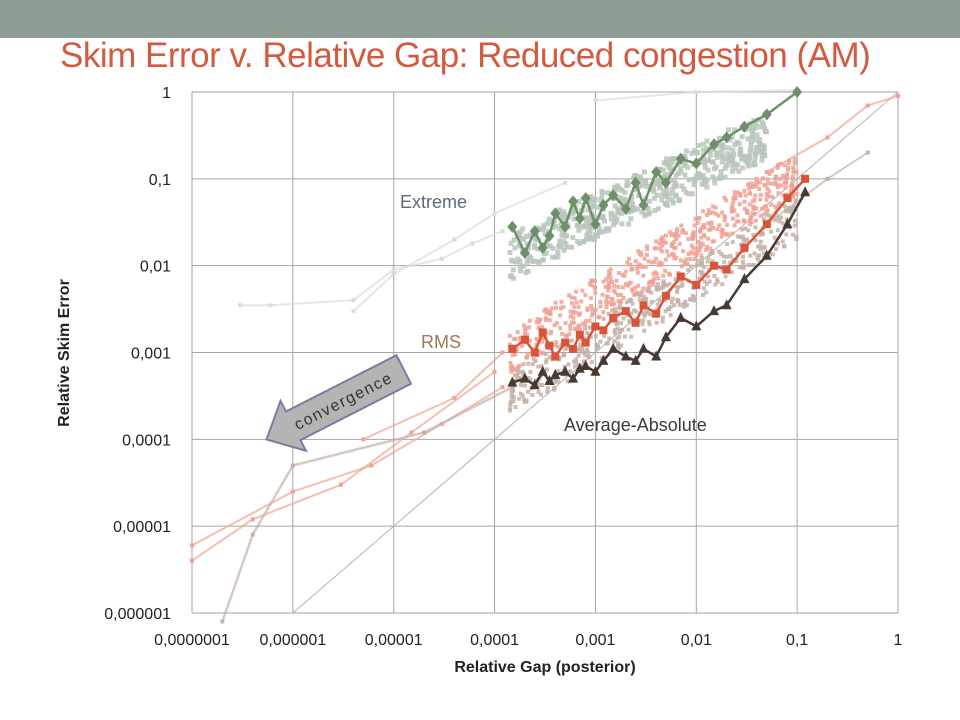 This screenshot has height=720, width=960. What do you see at coordinates (827, 178) in the screenshot?
I see `avg-run-trail-point` at bounding box center [827, 178].